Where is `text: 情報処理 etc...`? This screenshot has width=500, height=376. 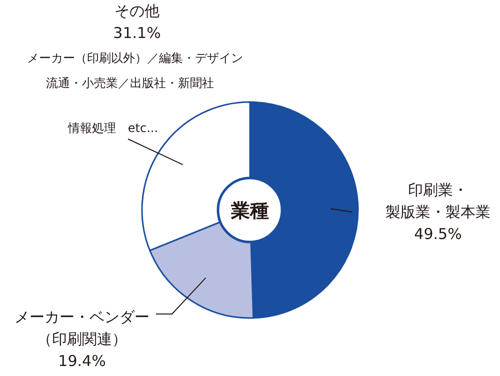
text: 情報処理 etc... is located at coordinates (112, 128).